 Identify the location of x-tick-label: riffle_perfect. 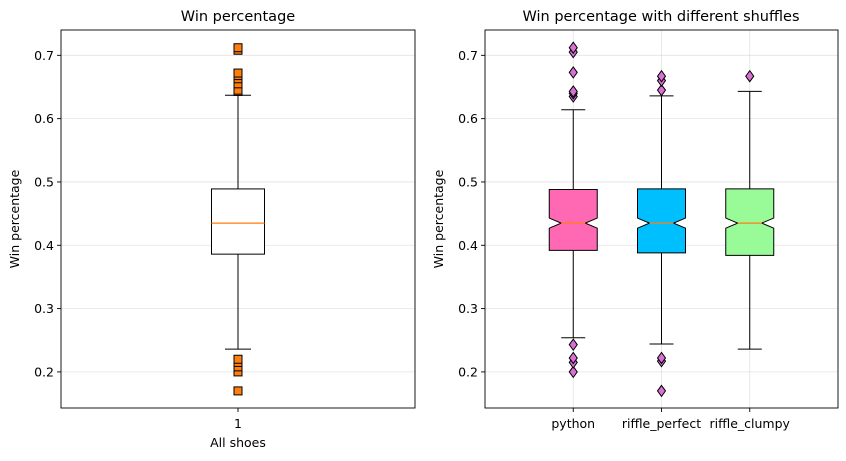
(661, 423).